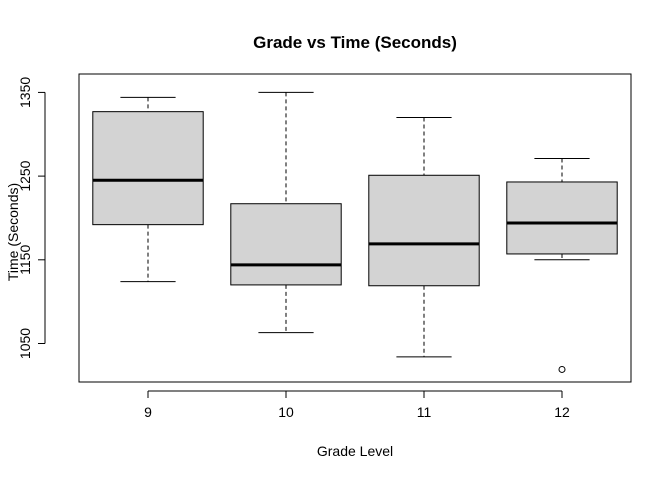 This screenshot has width=672, height=480. Describe the element at coordinates (562, 369) in the screenshot. I see `grade-12-outlier-point` at that location.